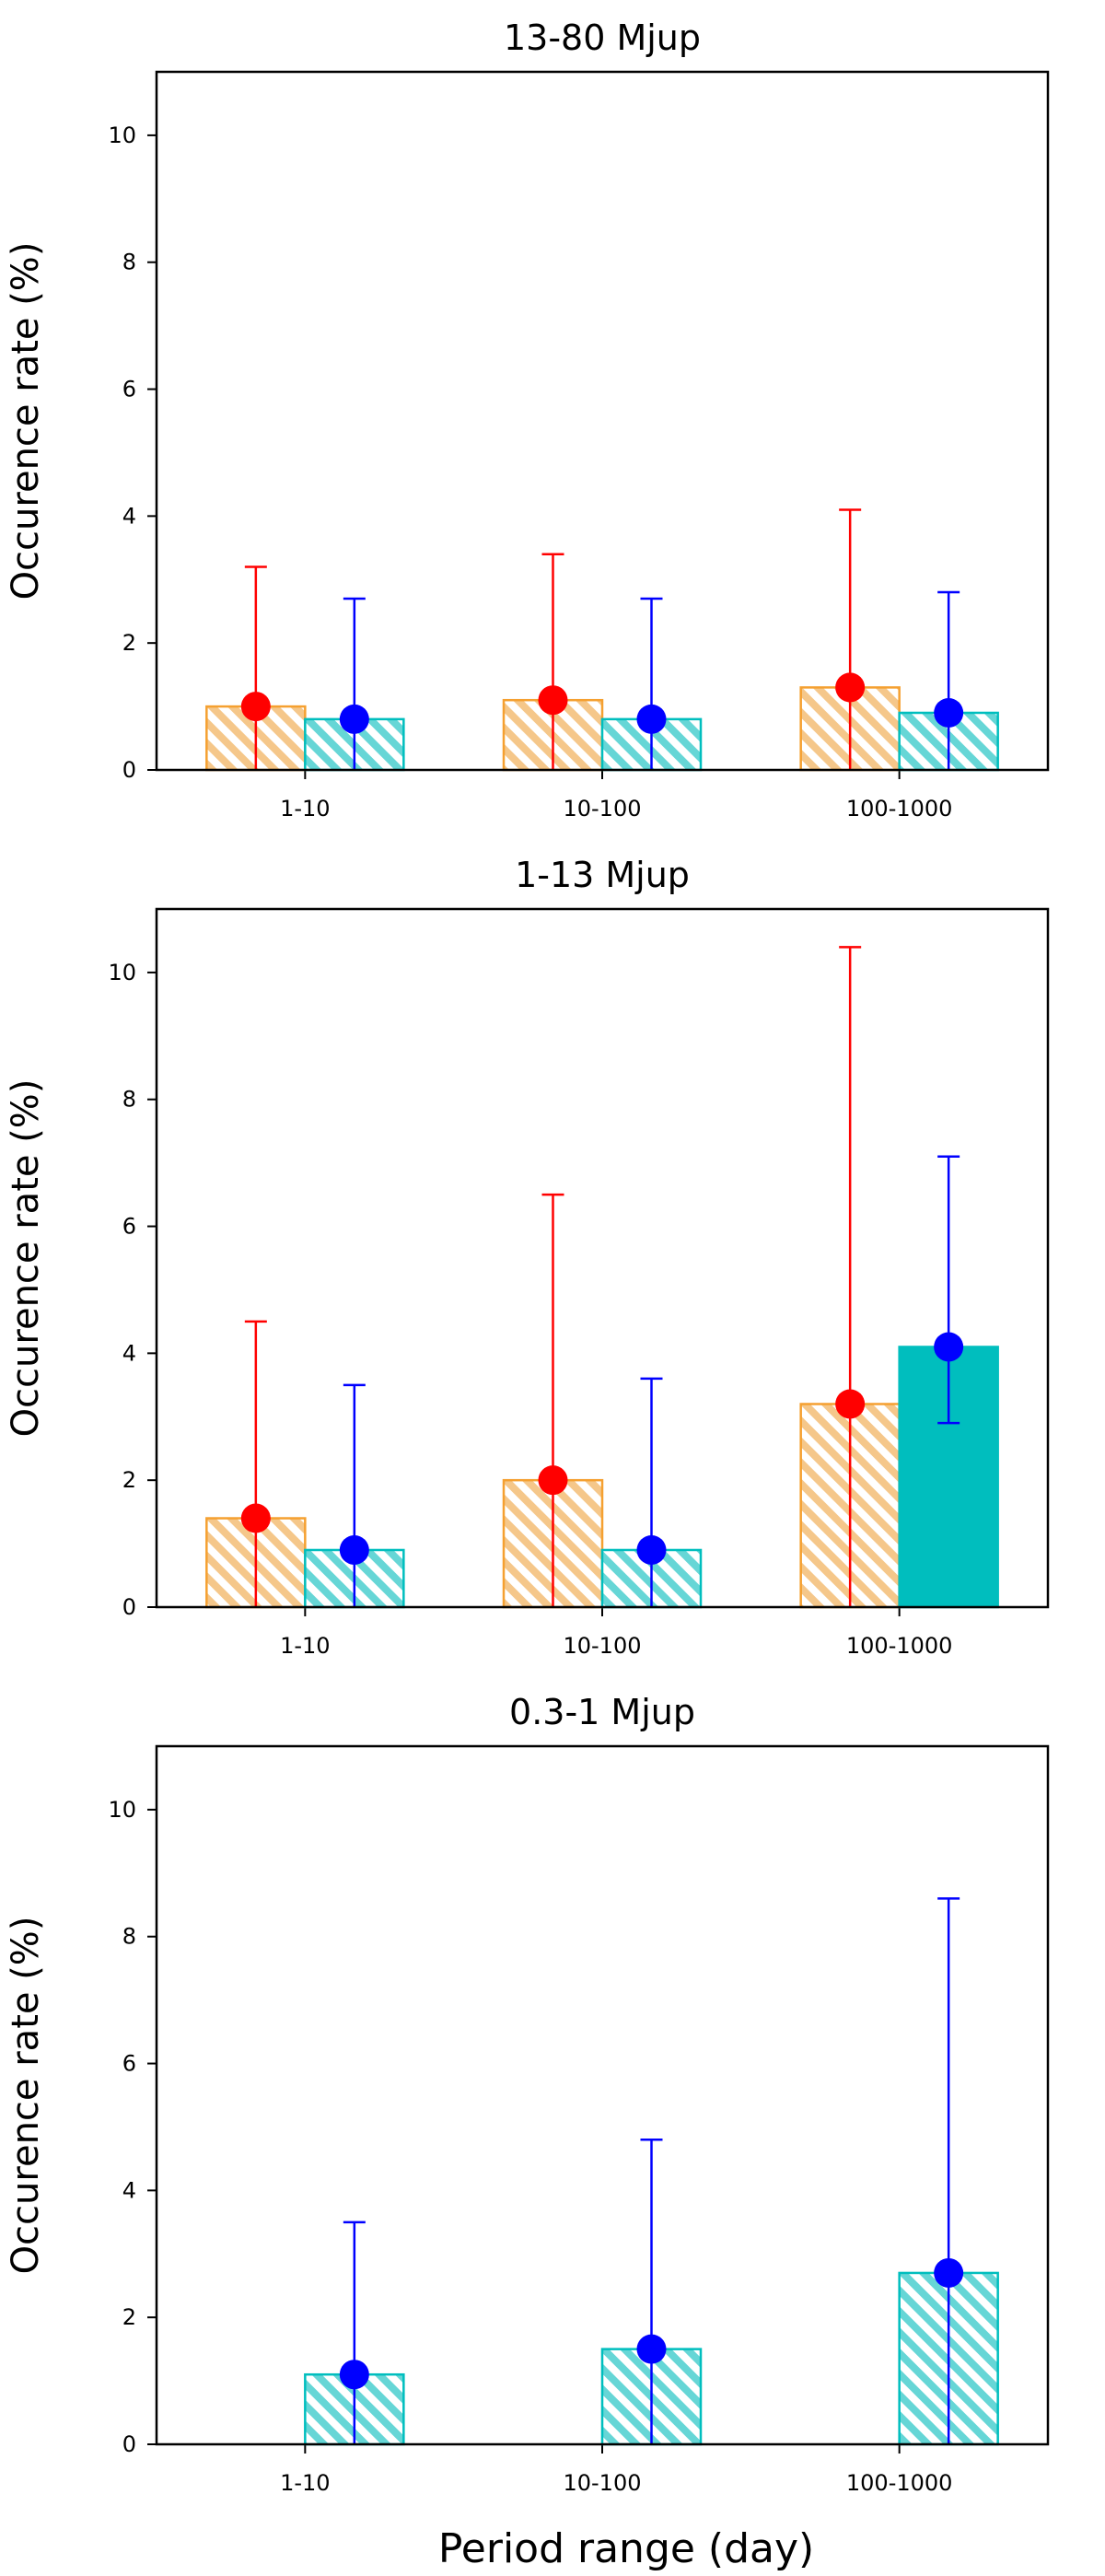 This screenshot has width=1105, height=2576. What do you see at coordinates (626, 2548) in the screenshot?
I see `figure-xlabel: Period range (day)` at bounding box center [626, 2548].